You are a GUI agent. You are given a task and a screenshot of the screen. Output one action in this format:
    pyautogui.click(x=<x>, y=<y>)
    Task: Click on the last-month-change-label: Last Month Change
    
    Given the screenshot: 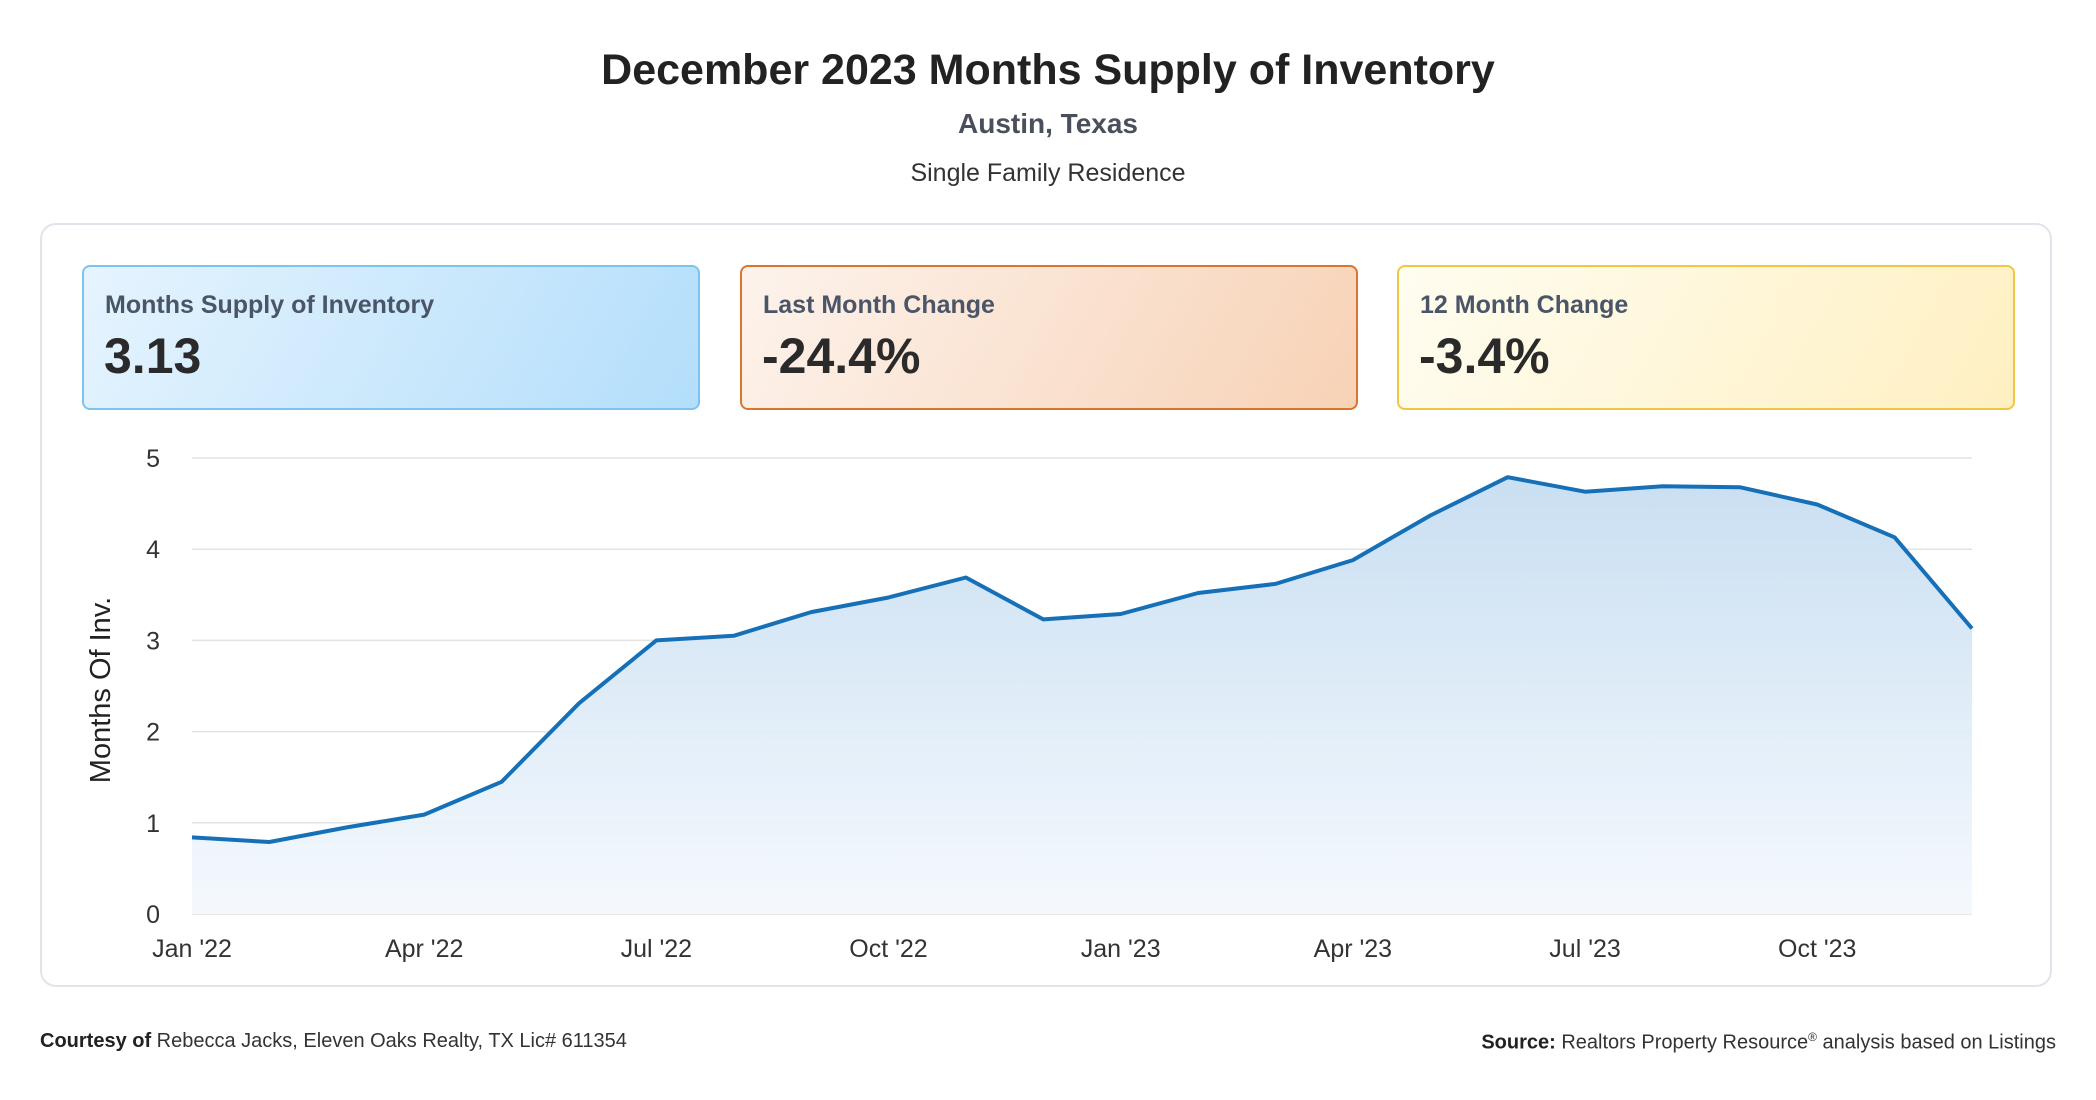 What is the action you would take?
    pyautogui.click(x=879, y=305)
    